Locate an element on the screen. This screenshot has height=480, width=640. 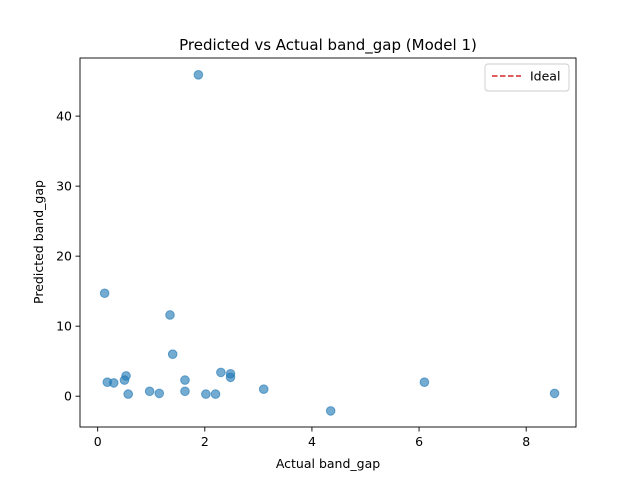
x-tick-label-4: 6 is located at coordinates (419, 441).